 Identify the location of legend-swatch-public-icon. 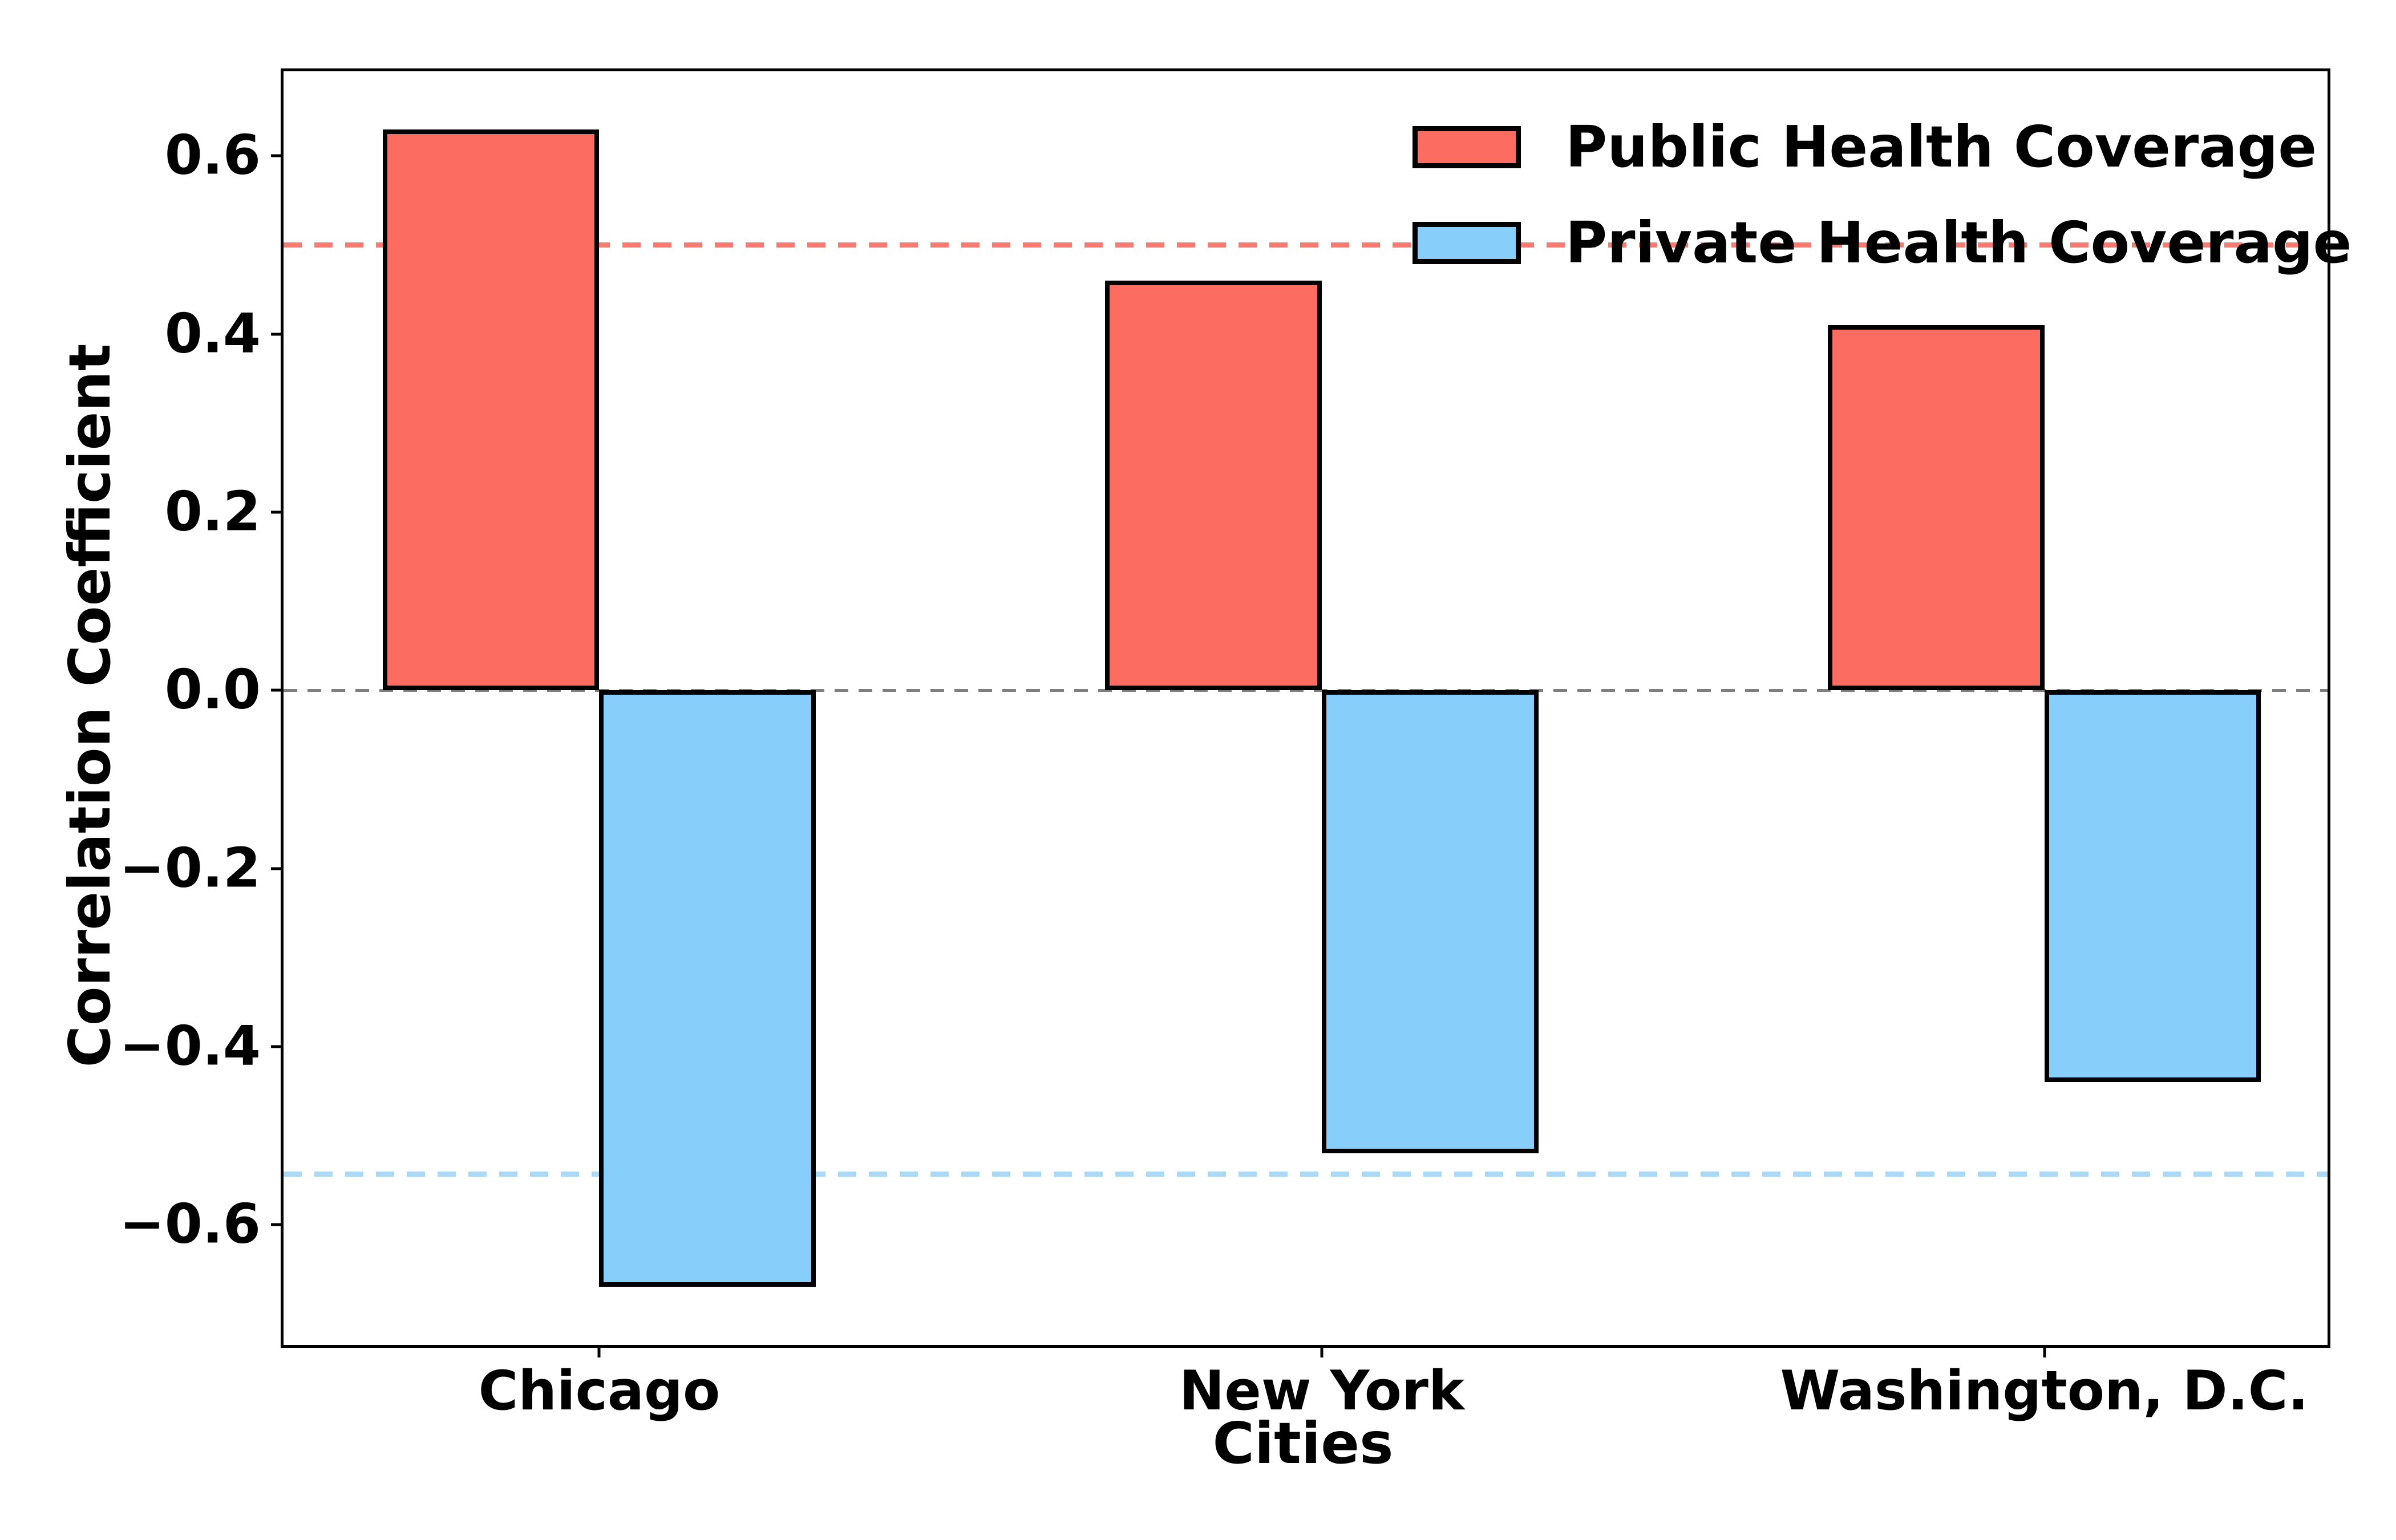
(1466, 147).